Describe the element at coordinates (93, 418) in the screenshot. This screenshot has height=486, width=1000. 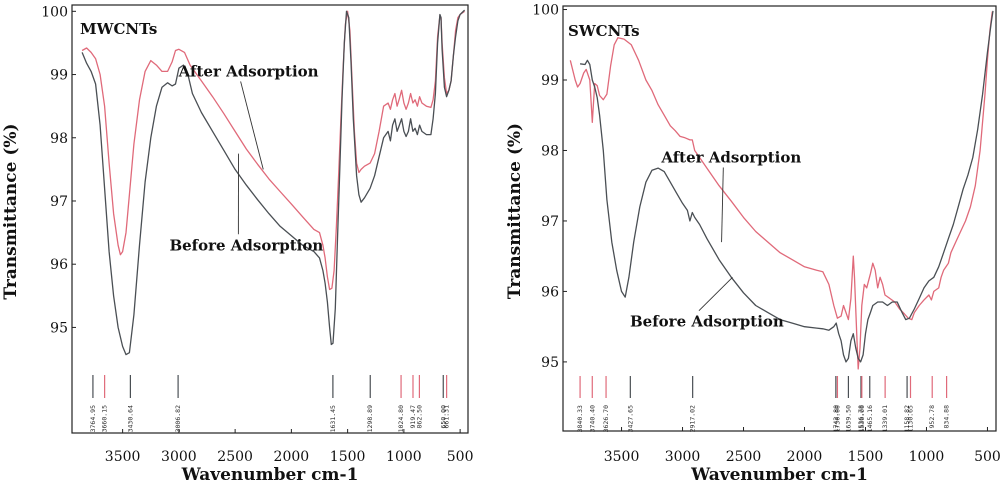
I see `peak-label: 3764.95` at that location.